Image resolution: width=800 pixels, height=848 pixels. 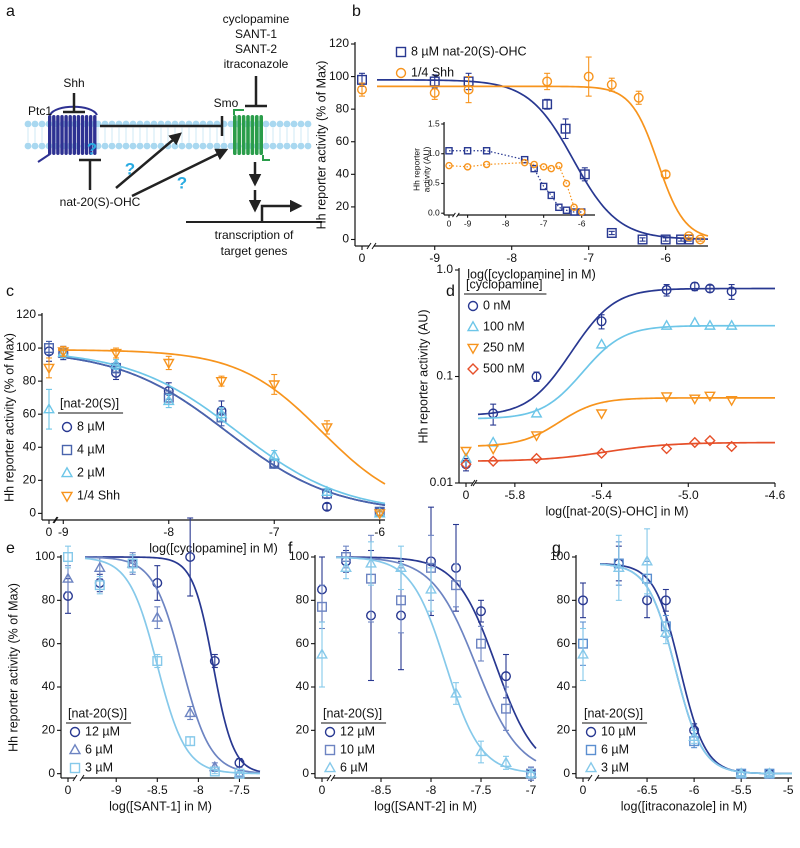 I want to click on legend-label: 8 µM, so click(x=91, y=426).